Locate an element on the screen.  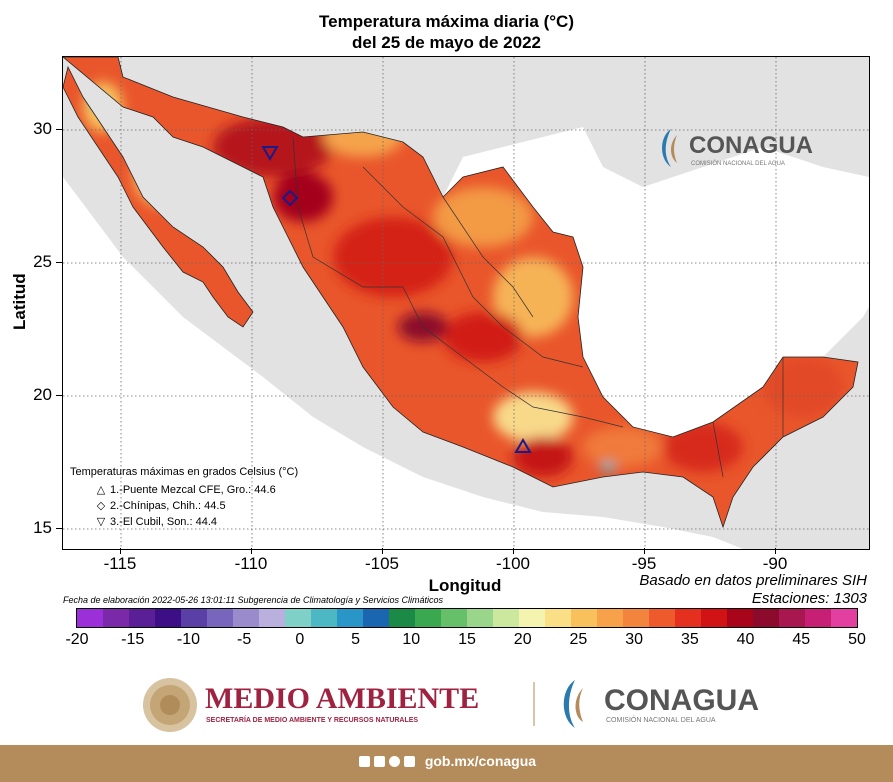
station-markers is located at coordinates (396, 299).